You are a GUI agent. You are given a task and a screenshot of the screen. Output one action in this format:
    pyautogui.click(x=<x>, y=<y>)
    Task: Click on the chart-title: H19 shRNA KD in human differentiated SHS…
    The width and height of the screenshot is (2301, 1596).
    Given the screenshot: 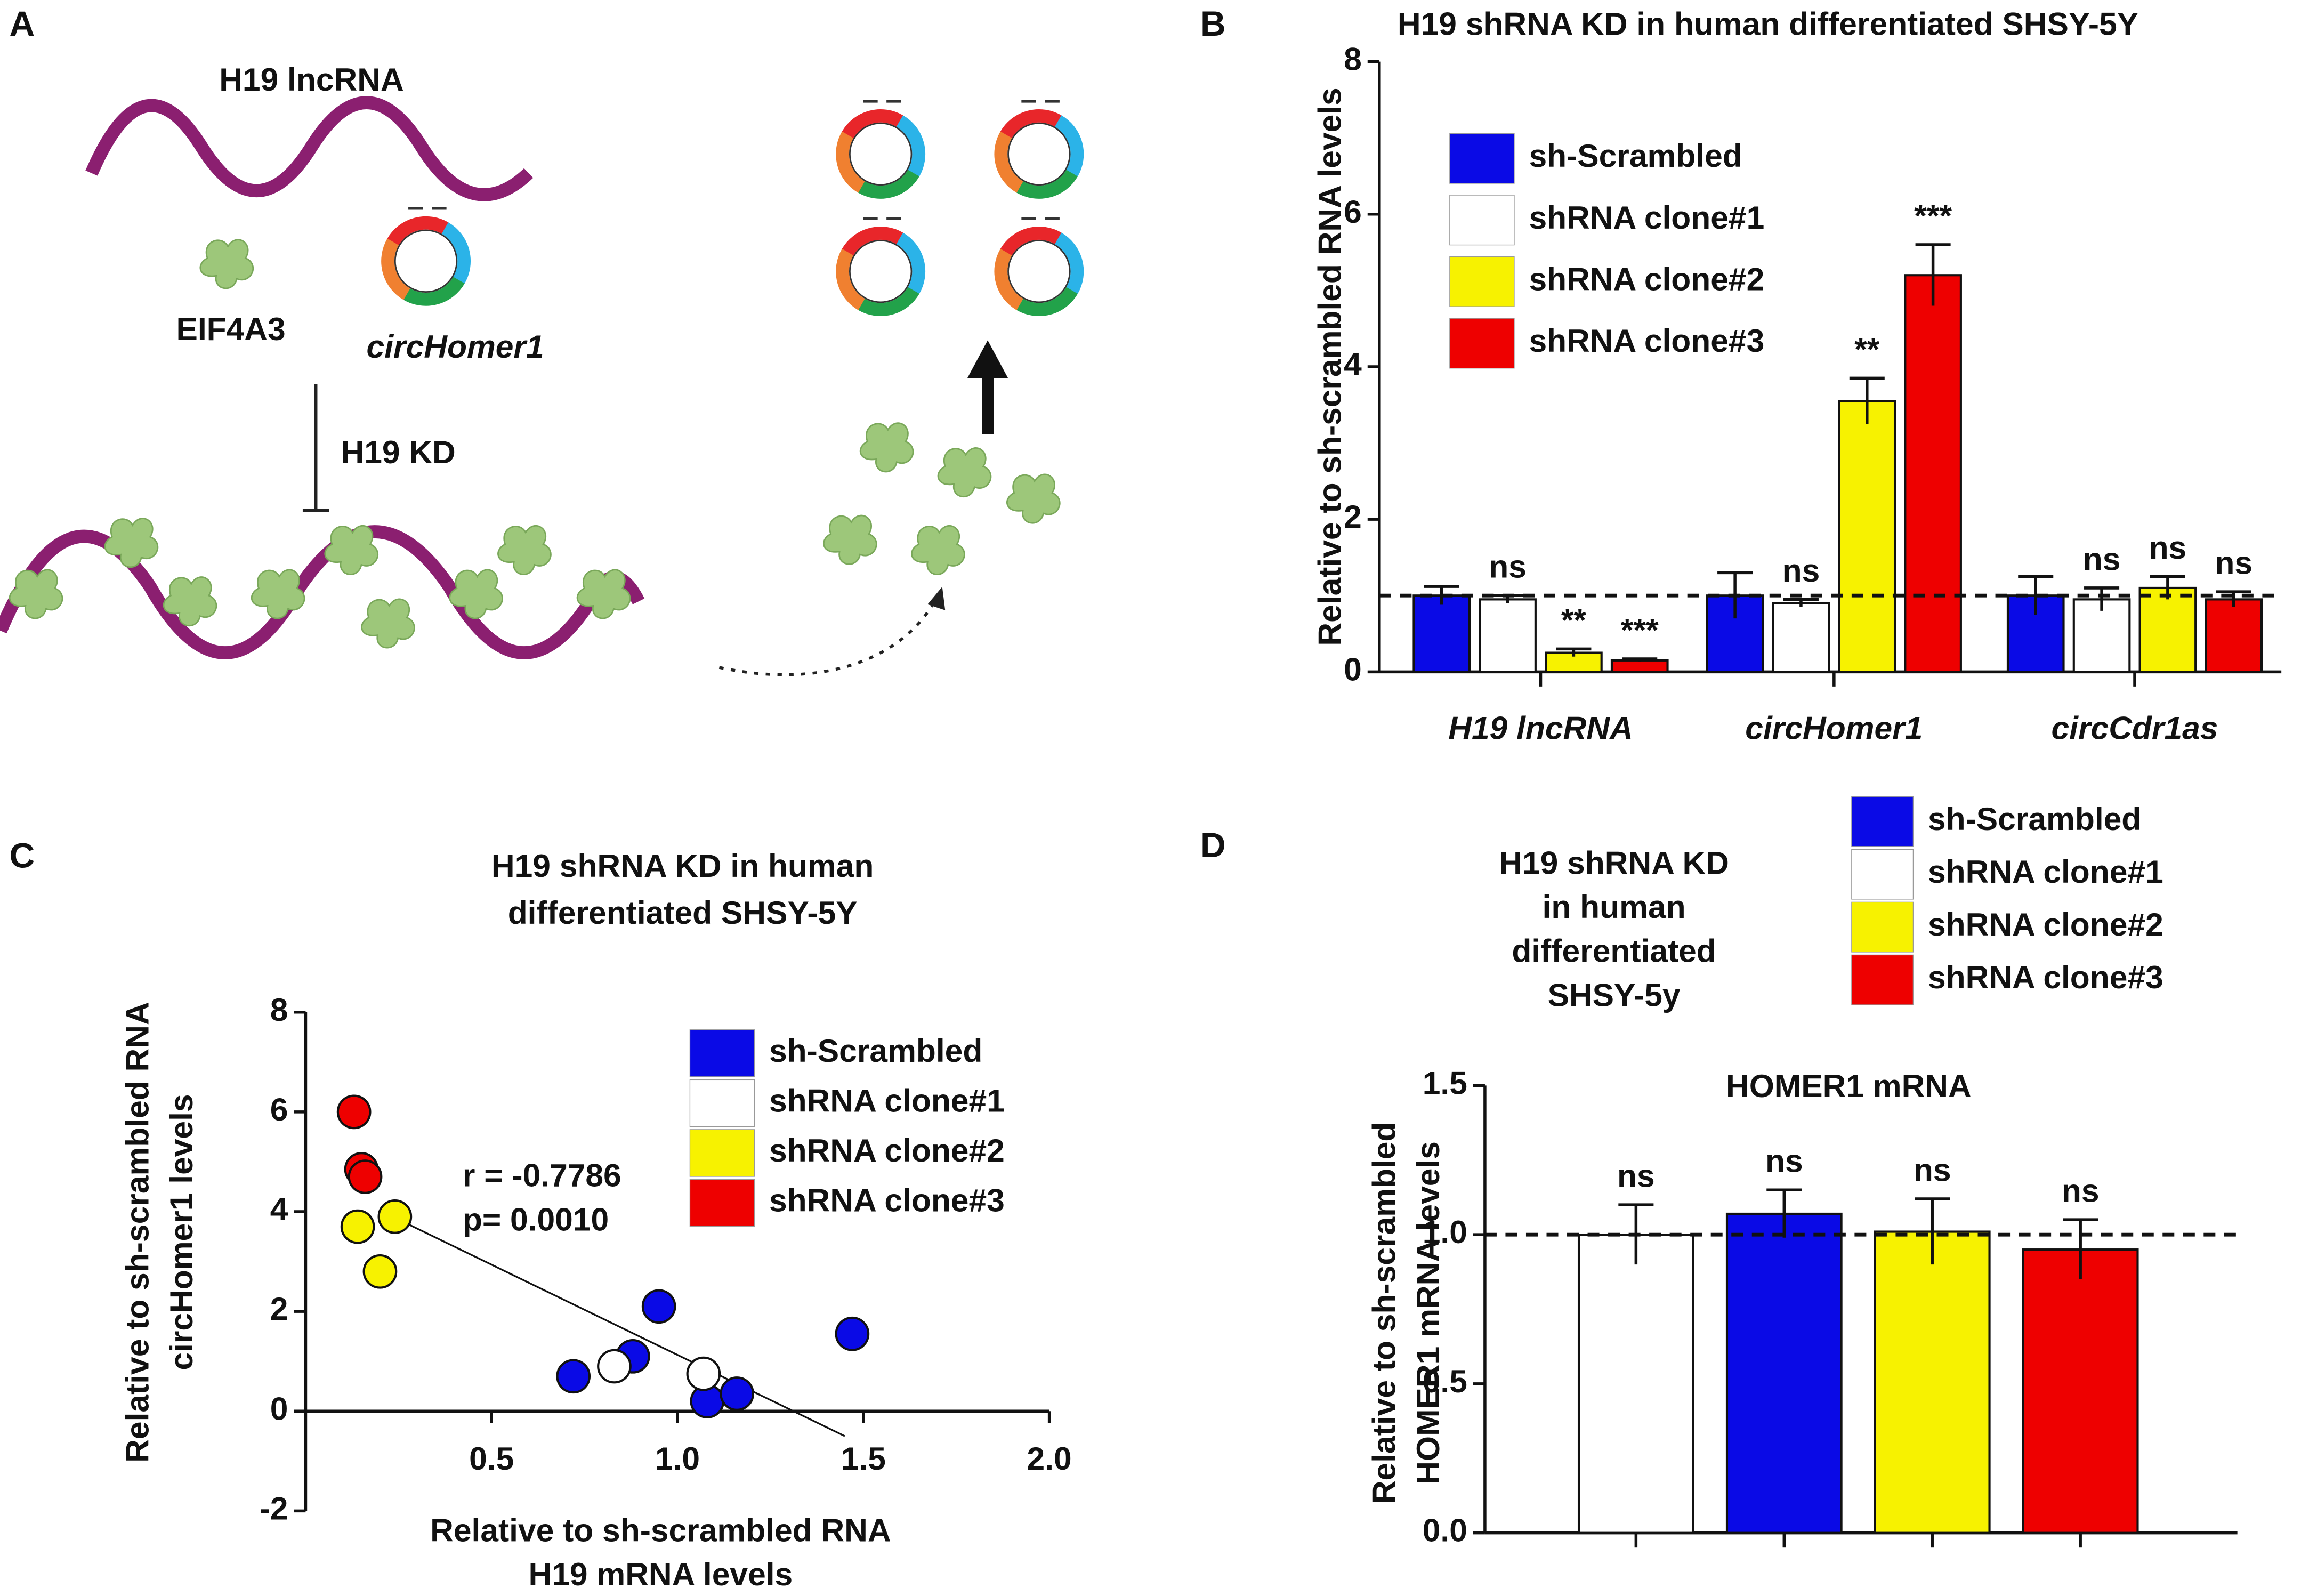 What is the action you would take?
    pyautogui.click(x=1768, y=24)
    